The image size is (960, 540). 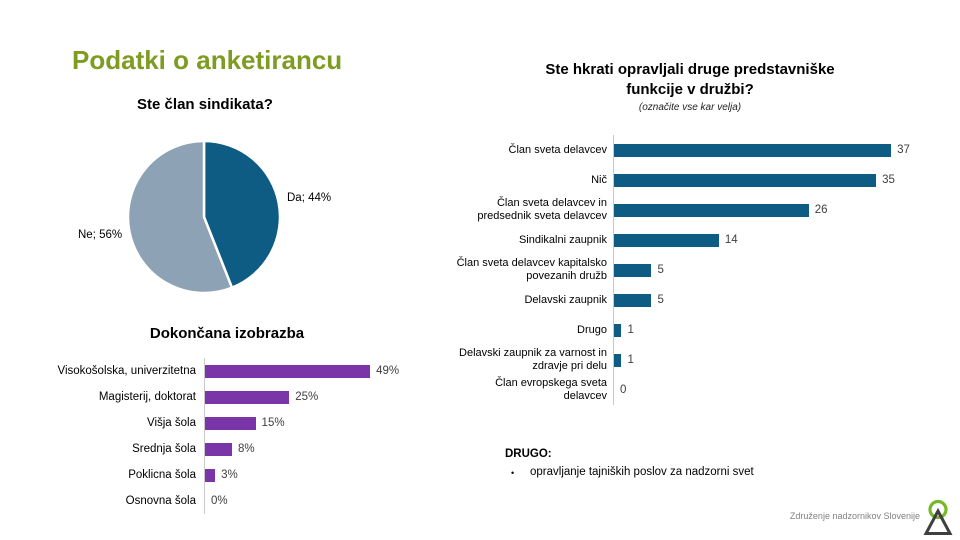 What do you see at coordinates (246, 449) in the screenshot?
I see `bar-value-label: 8%` at bounding box center [246, 449].